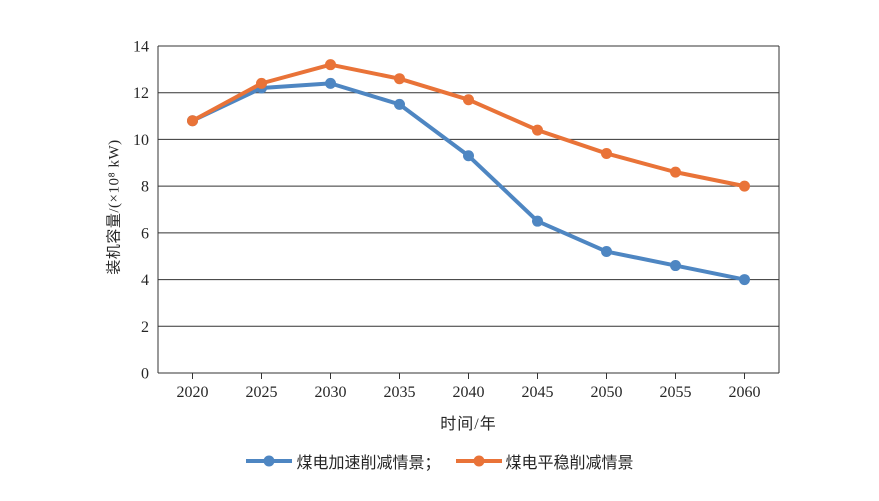  I want to click on y-axis-title: 装机容量/(×10⁸ kW), so click(114, 207).